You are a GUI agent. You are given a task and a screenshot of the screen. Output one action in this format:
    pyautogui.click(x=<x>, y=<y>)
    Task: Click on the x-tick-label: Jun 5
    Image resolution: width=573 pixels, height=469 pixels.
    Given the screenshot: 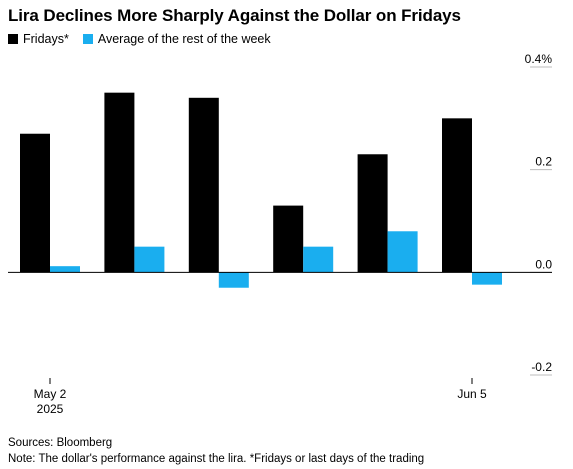 What is the action you would take?
    pyautogui.click(x=472, y=394)
    